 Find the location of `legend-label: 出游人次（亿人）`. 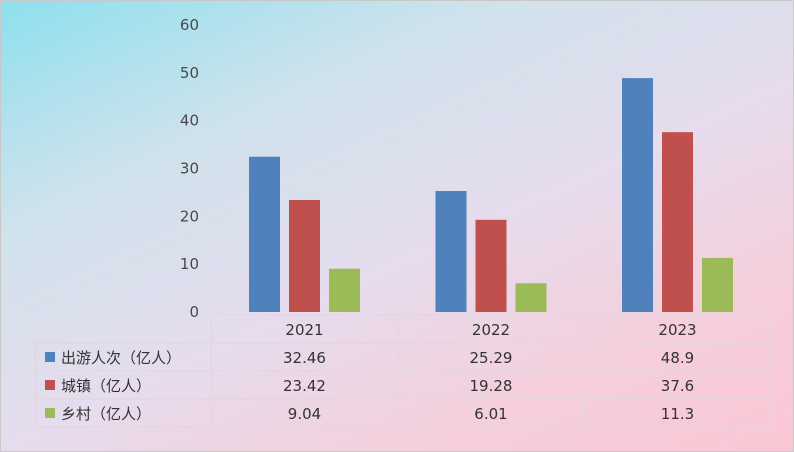

legend-label: 出游人次（亿人） is located at coordinates (121, 358).